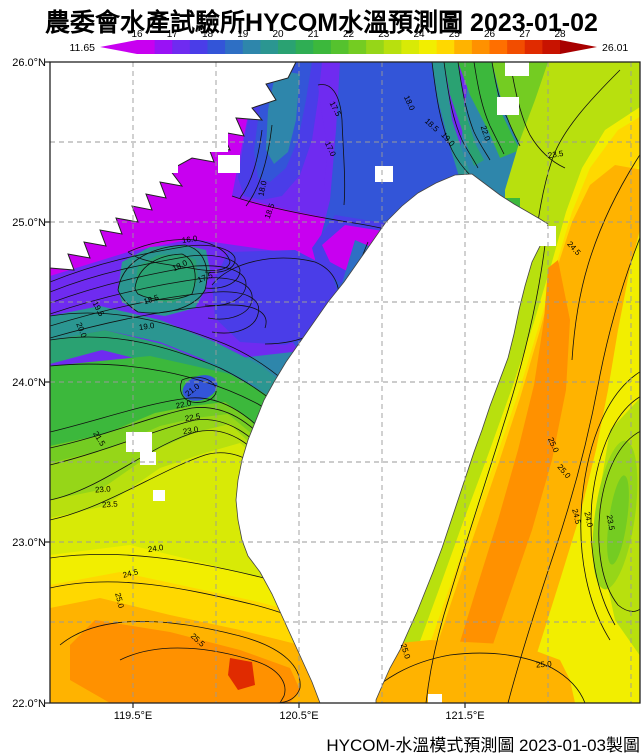 This screenshot has height=756, width=643. What do you see at coordinates (321, 23) in the screenshot?
I see `page-title: 農委會水產試驗所HYCOM水溫預測圖 2023-01-02` at bounding box center [321, 23].